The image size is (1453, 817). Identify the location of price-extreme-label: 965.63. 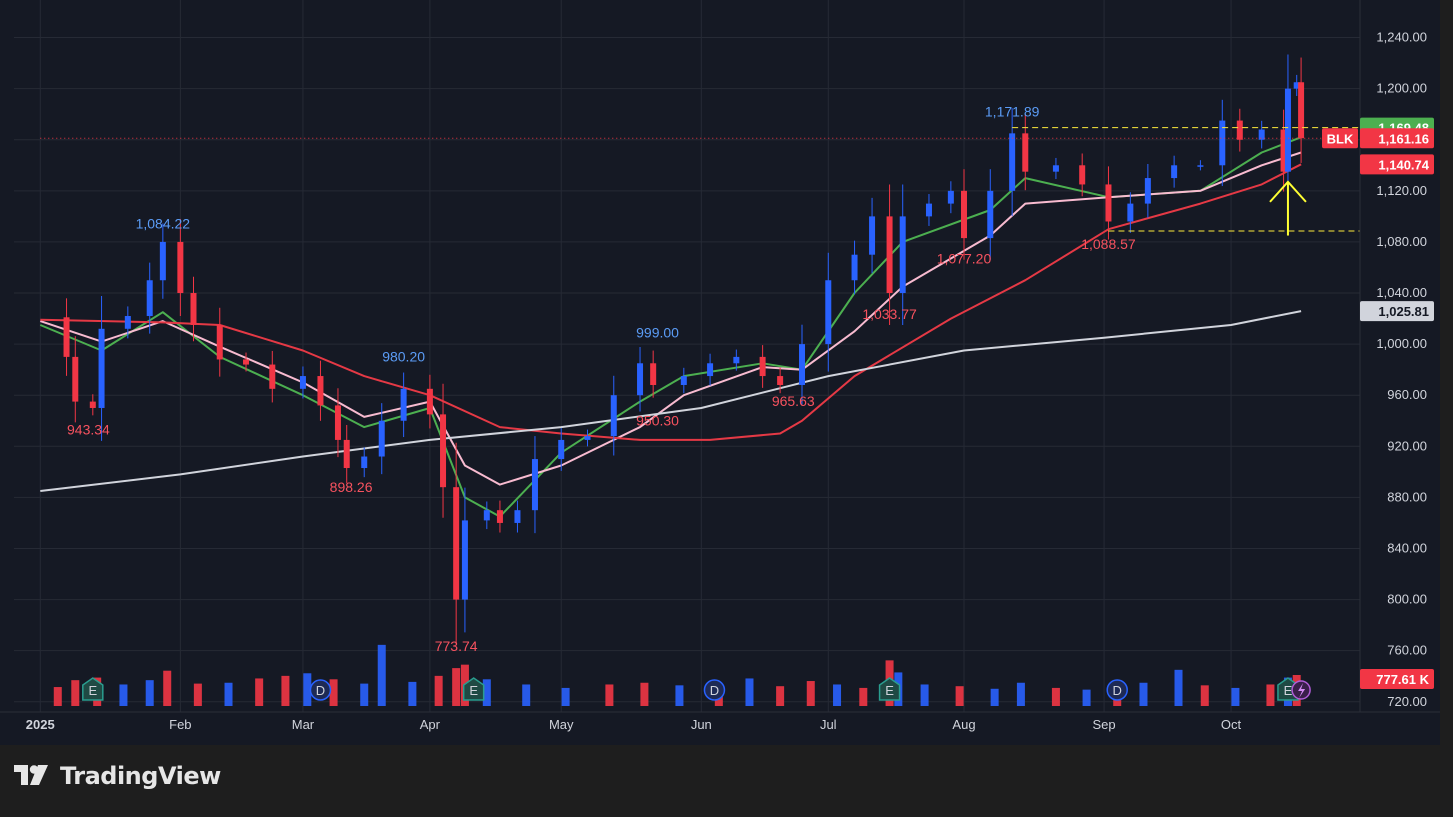
(793, 401).